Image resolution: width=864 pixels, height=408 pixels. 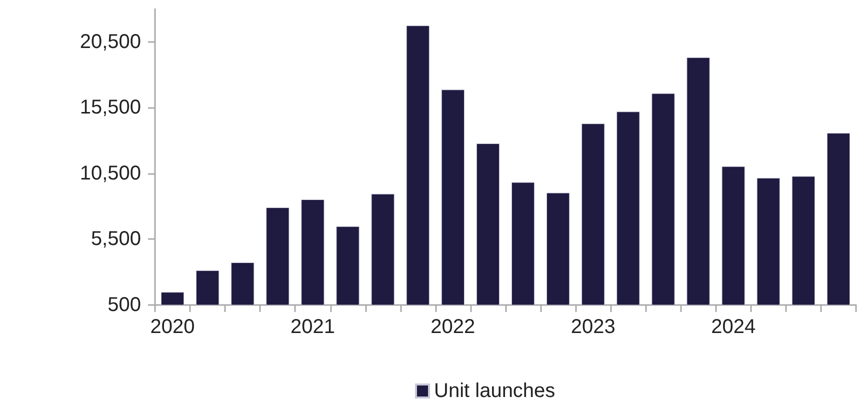 What do you see at coordinates (593, 327) in the screenshot?
I see `x-tick-label: 2023` at bounding box center [593, 327].